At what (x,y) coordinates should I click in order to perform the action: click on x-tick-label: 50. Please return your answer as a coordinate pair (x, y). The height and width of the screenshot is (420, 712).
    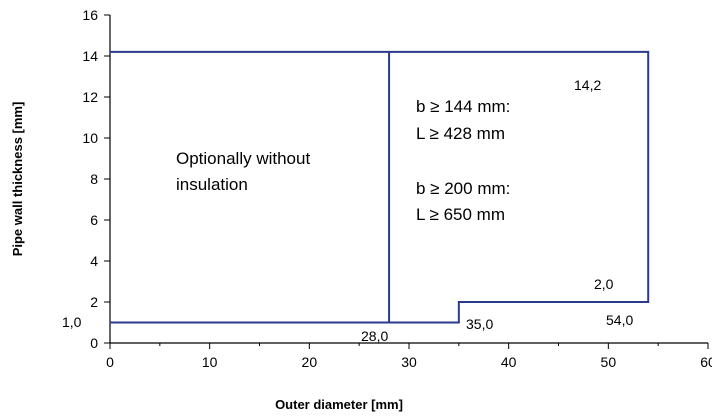
    Looking at the image, I should click on (609, 362).